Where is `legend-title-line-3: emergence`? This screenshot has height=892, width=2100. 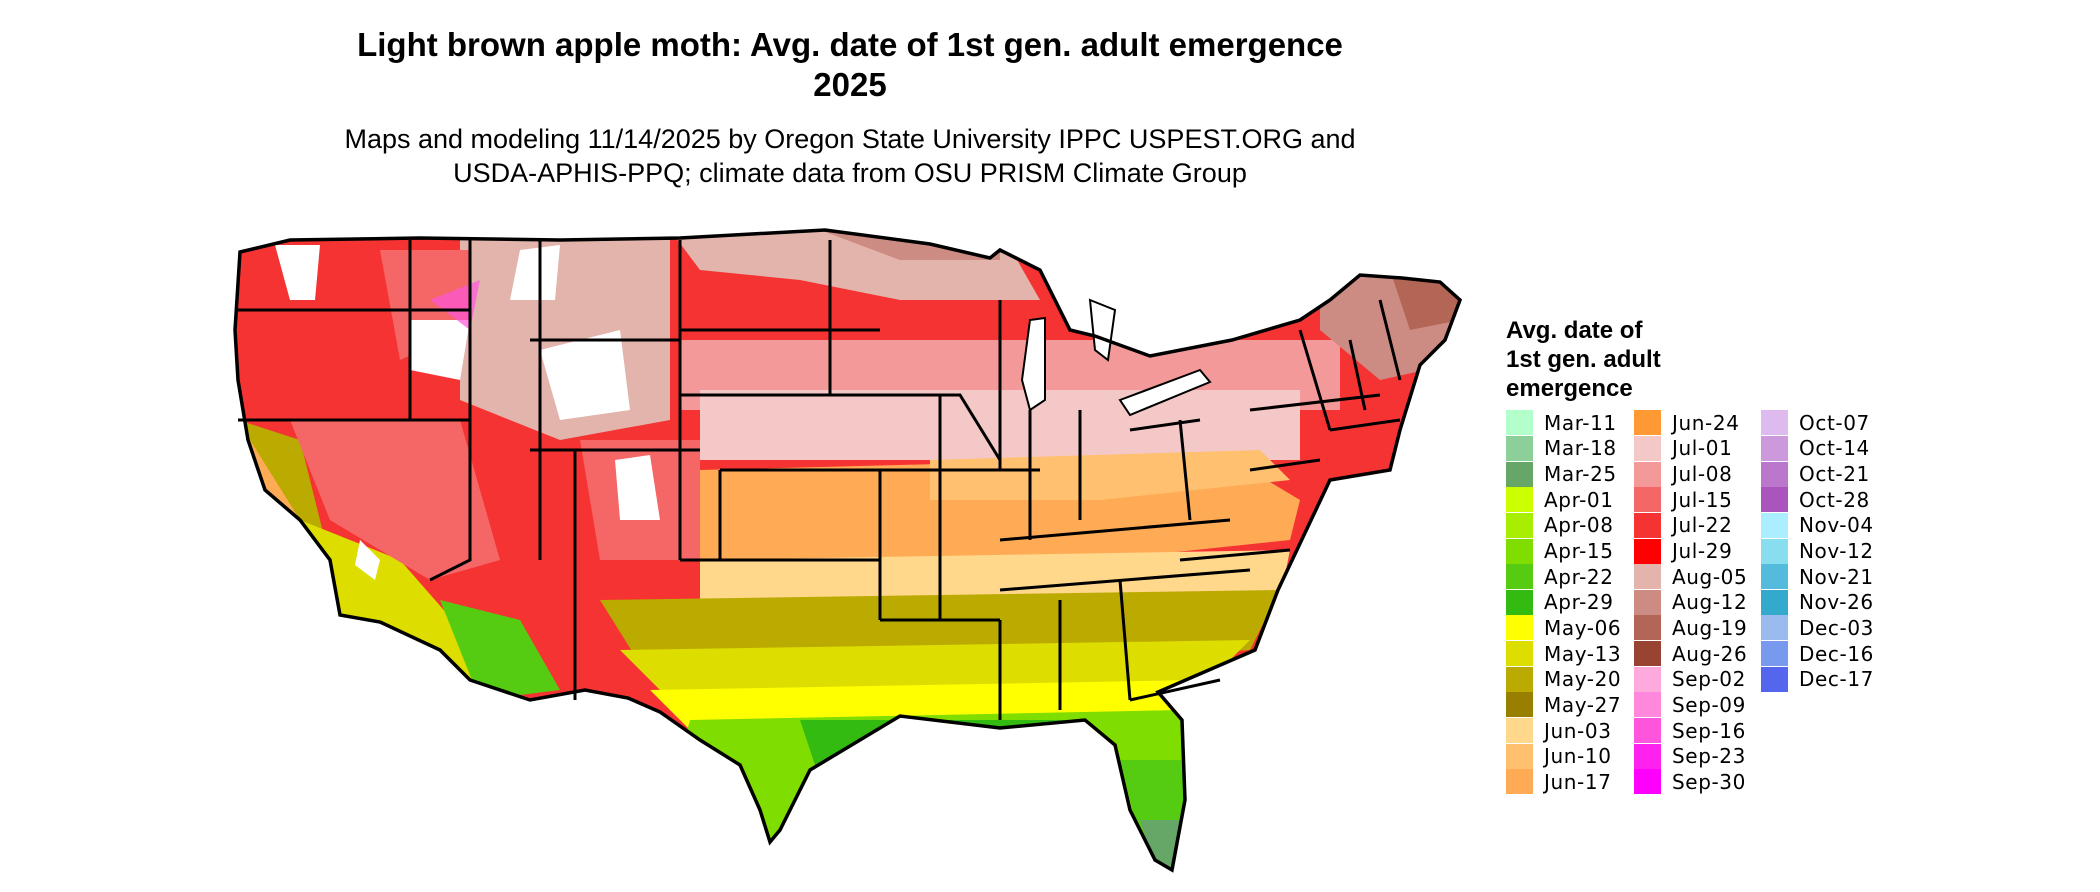
legend-title-line-3: emergence is located at coordinates (1569, 388).